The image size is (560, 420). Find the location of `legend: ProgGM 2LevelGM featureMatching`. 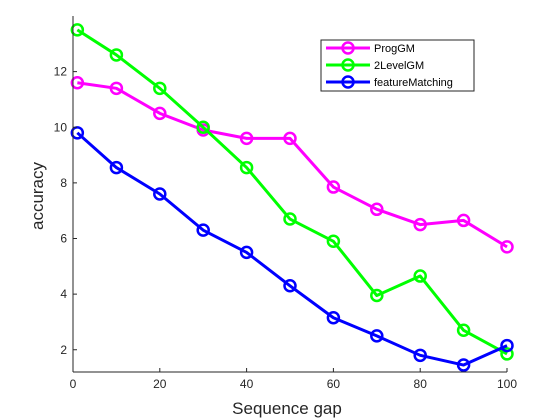

legend: ProgGM 2LevelGM featureMatching is located at coordinates (397, 65).